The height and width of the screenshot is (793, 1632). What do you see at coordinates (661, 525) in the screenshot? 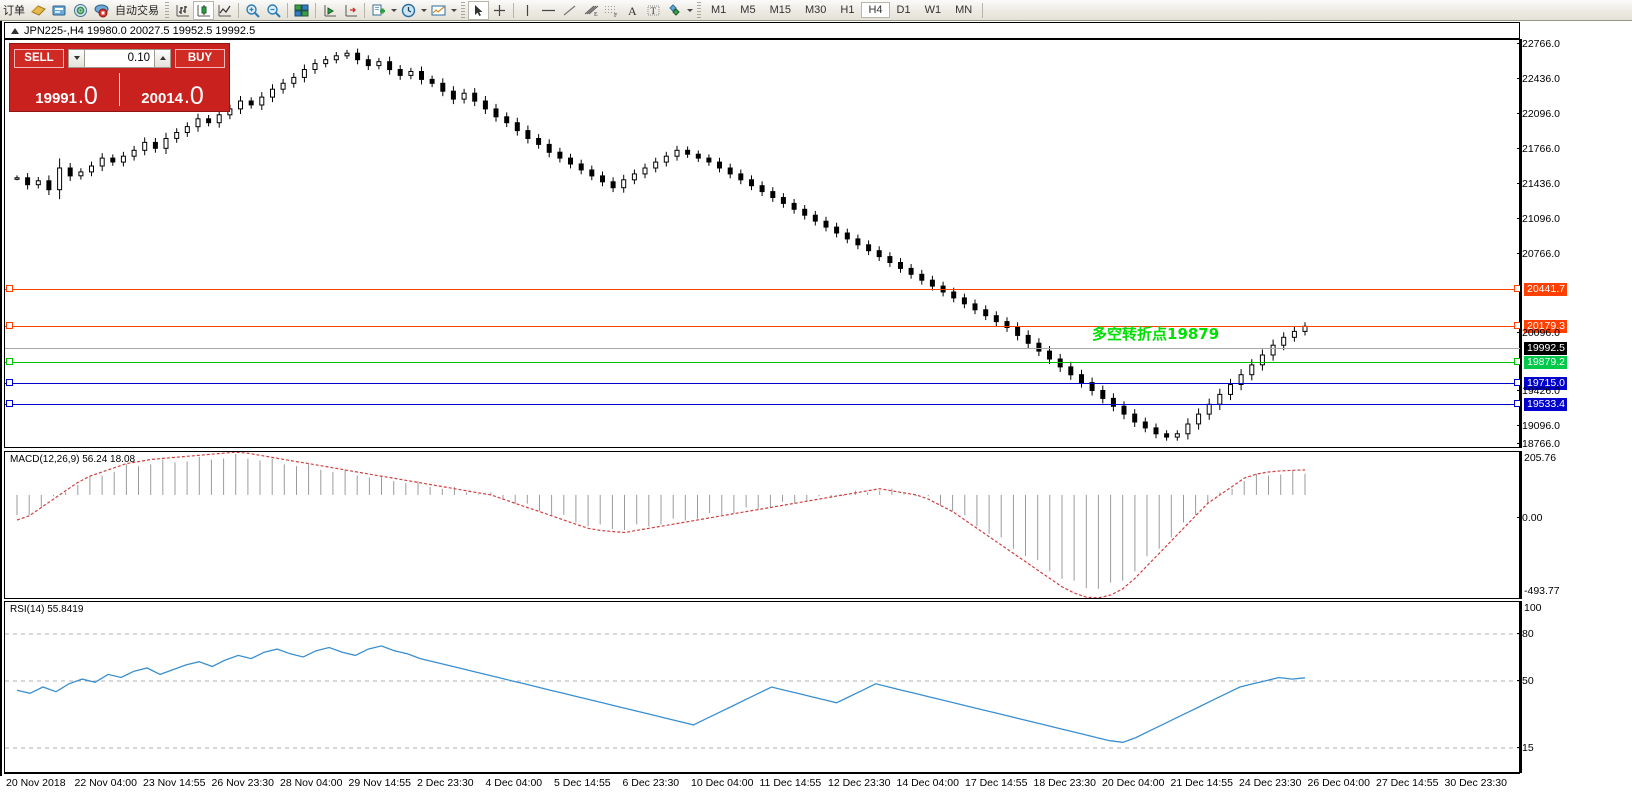
I see `macd-chart-svg` at bounding box center [661, 525].